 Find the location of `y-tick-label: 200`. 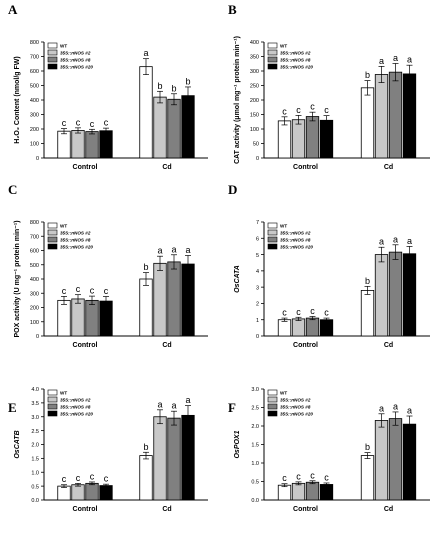

y-tick-label: 200 is located at coordinates (254, 101).